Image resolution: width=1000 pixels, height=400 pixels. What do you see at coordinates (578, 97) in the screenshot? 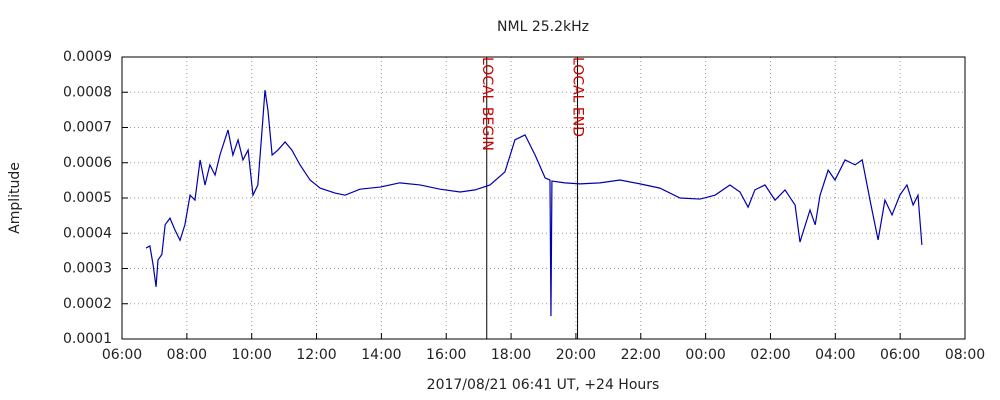
I see `annotation-label: LOCAL END` at bounding box center [578, 97].